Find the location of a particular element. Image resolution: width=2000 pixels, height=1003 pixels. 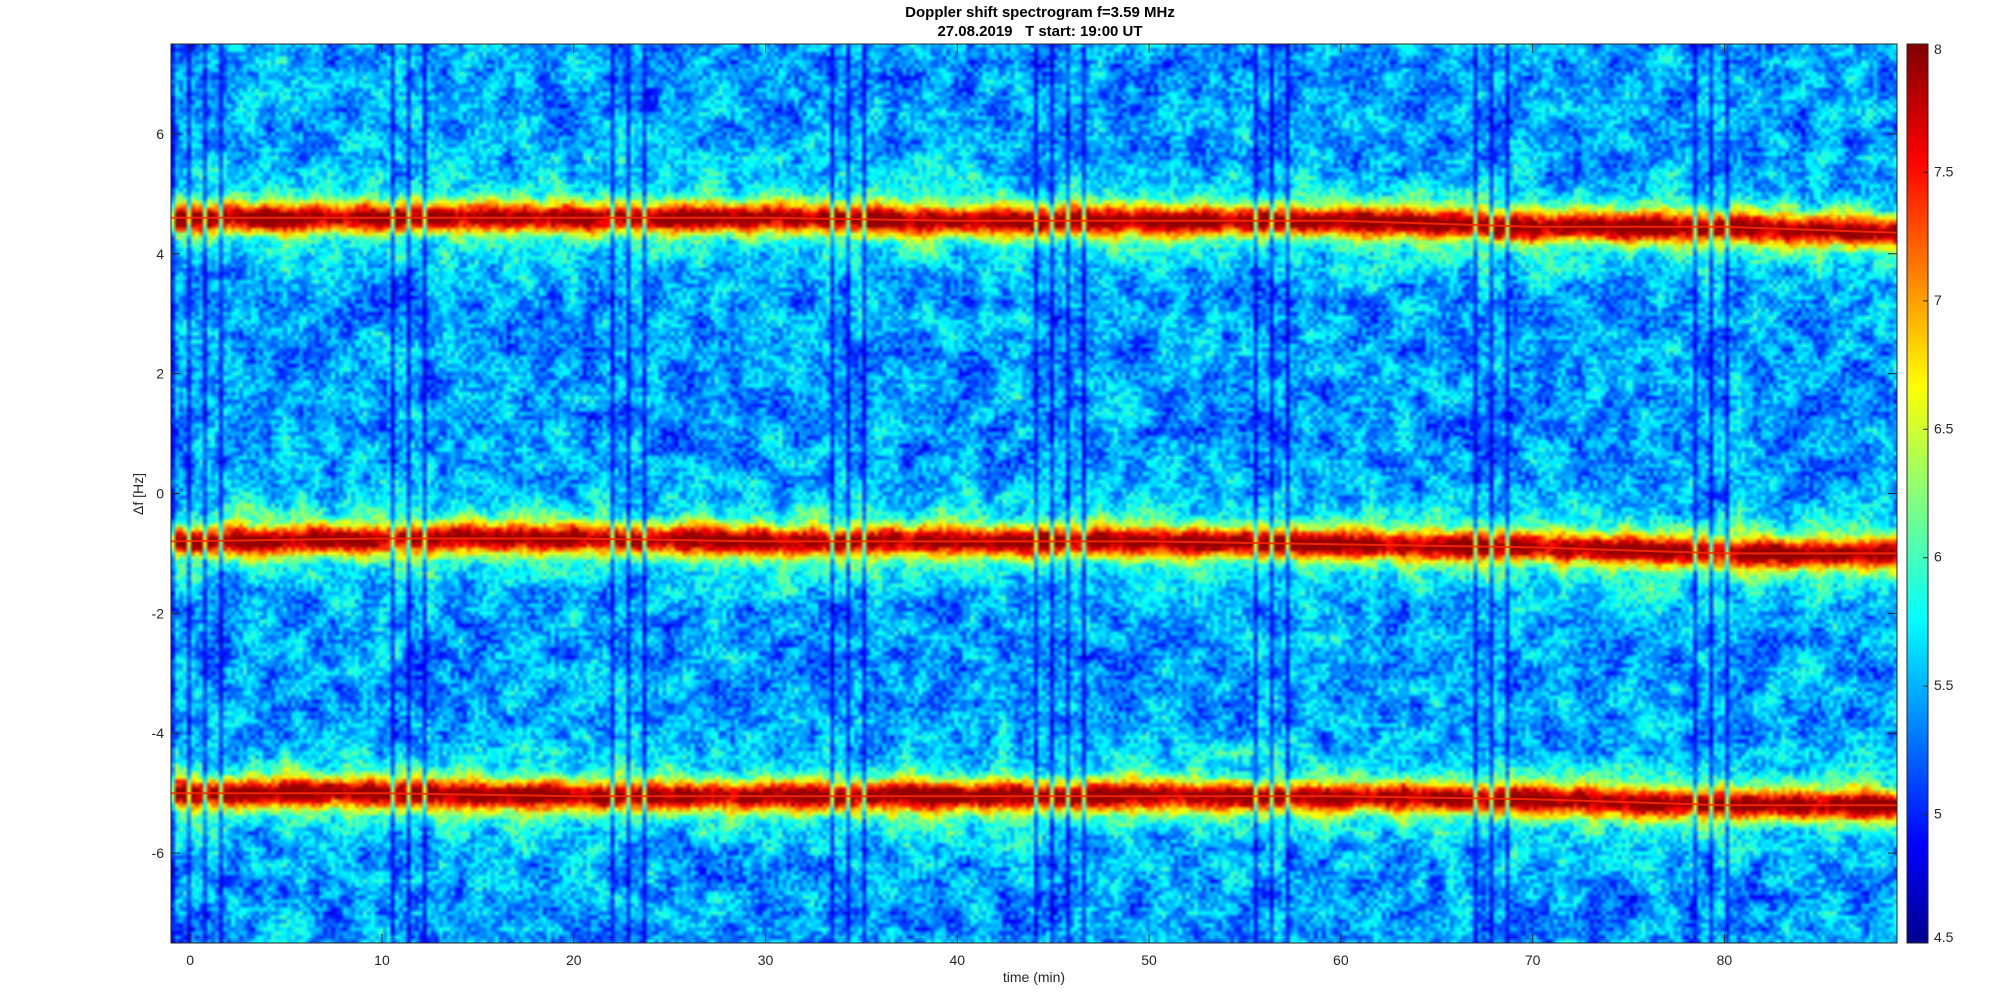

x-tick-label: 30 is located at coordinates (766, 960).